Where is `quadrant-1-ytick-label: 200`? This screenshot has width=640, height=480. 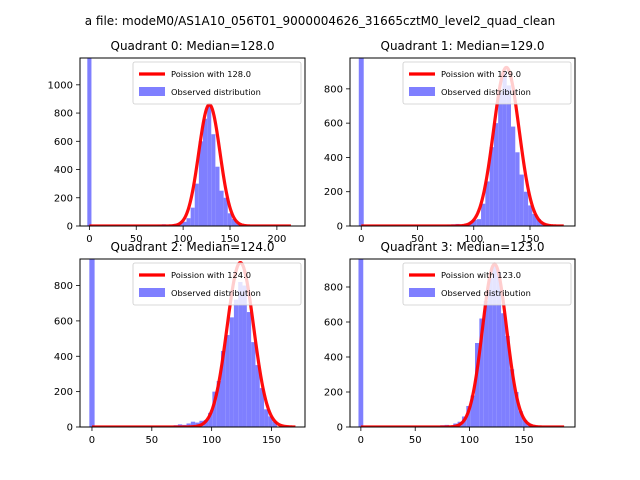
quadrant-1-ytick-label: 200 is located at coordinates (333, 192).